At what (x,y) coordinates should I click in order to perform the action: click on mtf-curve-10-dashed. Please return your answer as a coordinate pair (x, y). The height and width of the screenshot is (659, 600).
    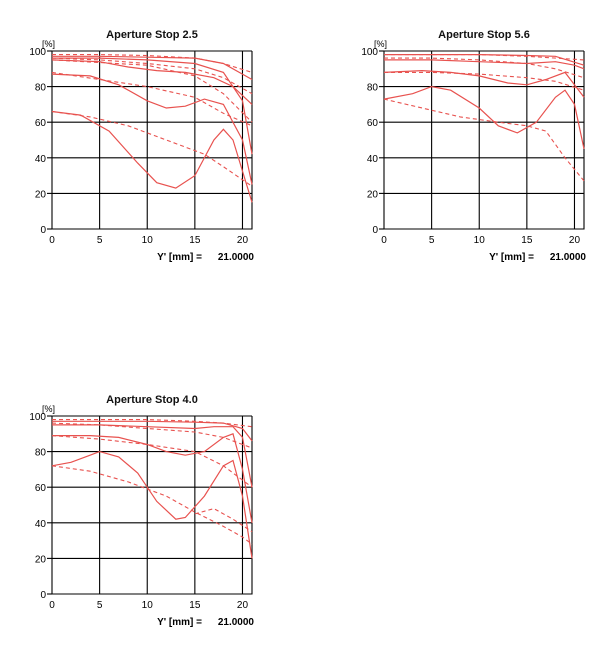
    Looking at the image, I should click on (152, 91).